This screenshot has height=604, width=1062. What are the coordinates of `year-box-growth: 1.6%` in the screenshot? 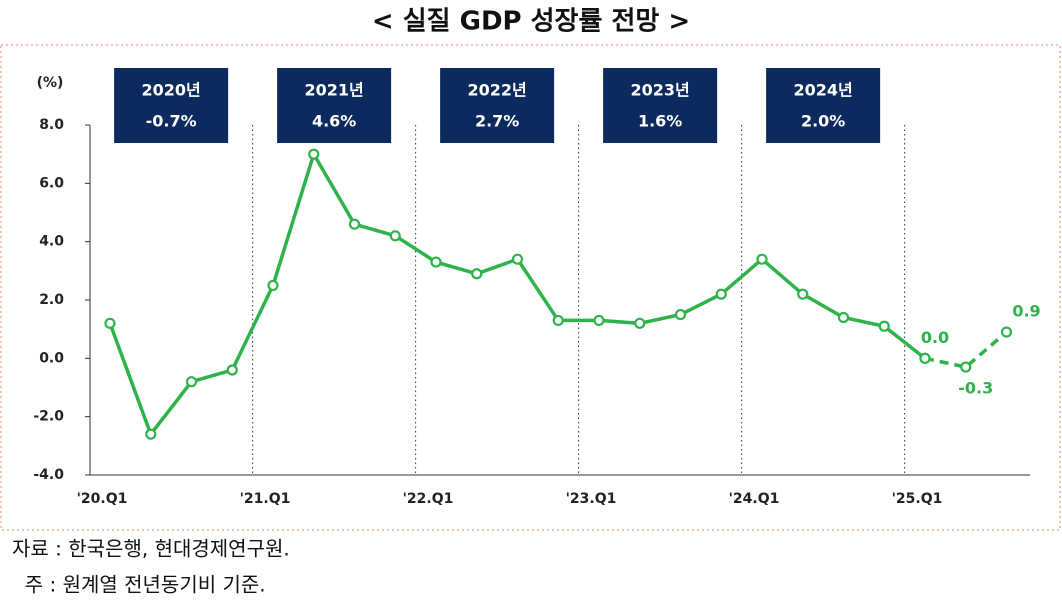 It's located at (660, 121).